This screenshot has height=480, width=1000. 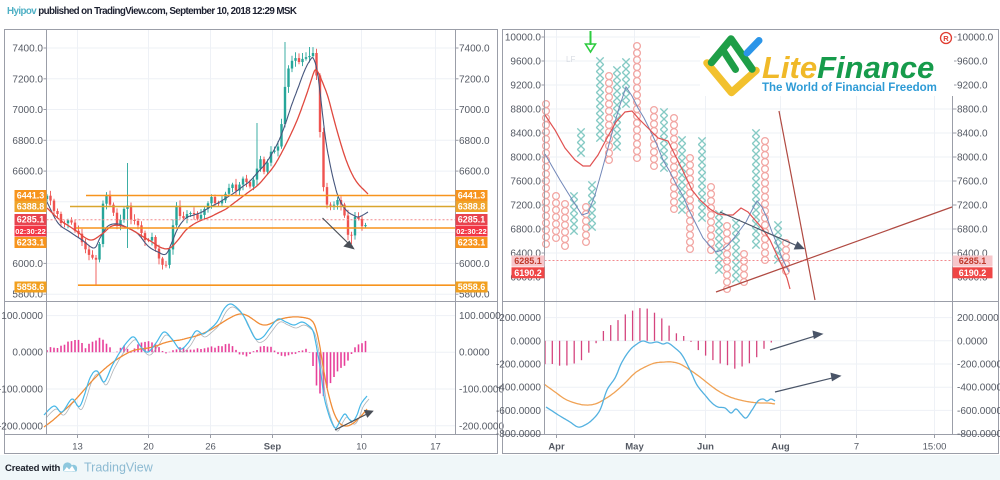 What do you see at coordinates (570, 59) in the screenshot?
I see `svg-text: LF` at bounding box center [570, 59].